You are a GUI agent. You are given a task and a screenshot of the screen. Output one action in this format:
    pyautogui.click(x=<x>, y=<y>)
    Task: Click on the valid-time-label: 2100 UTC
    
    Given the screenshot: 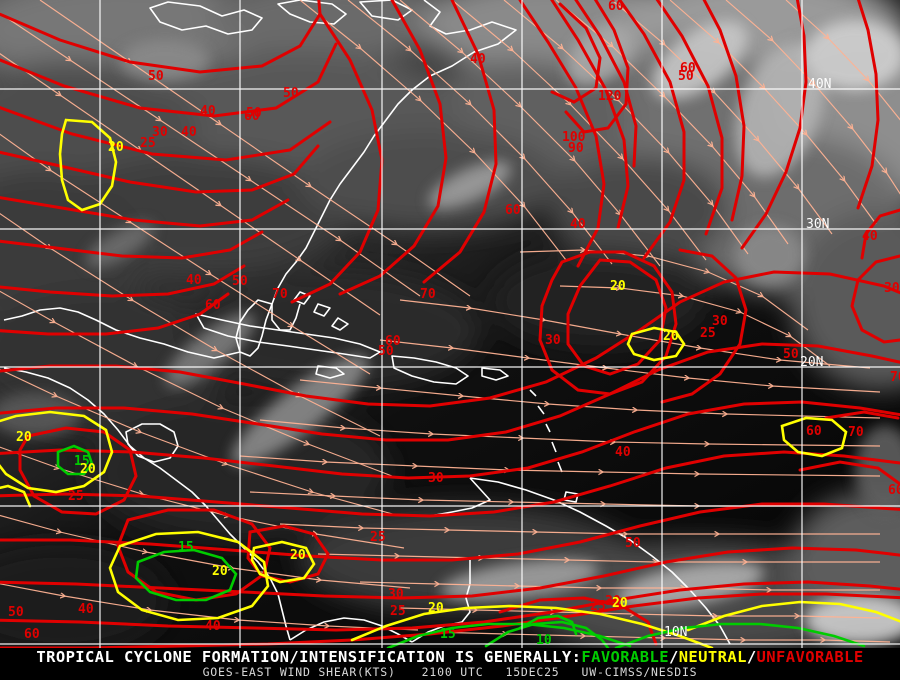 What is the action you would take?
    pyautogui.click(x=452, y=672)
    